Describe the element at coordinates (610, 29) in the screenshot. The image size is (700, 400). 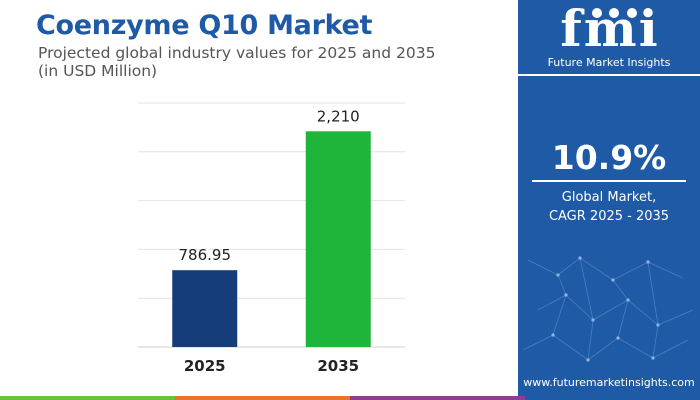
I see `logo-wordmark: fmi` at that location.